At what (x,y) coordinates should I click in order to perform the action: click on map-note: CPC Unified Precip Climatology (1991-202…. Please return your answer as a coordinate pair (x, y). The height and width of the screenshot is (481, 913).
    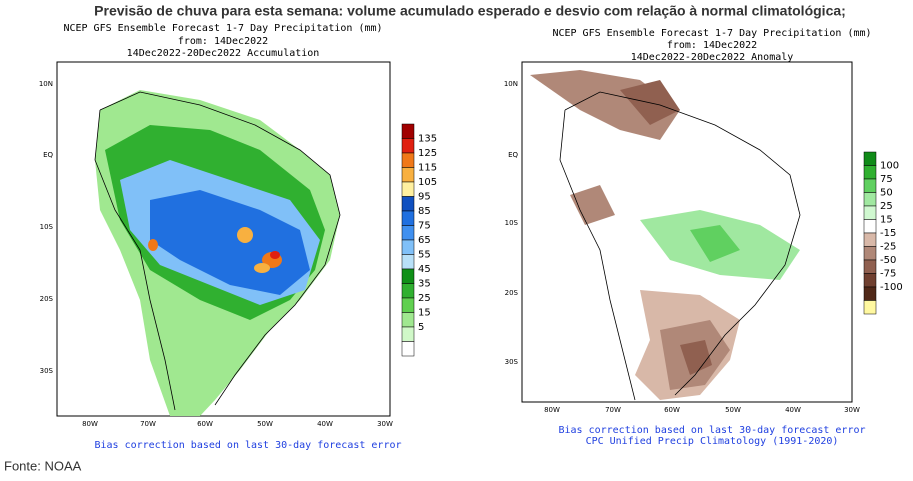
    Looking at the image, I should click on (712, 441).